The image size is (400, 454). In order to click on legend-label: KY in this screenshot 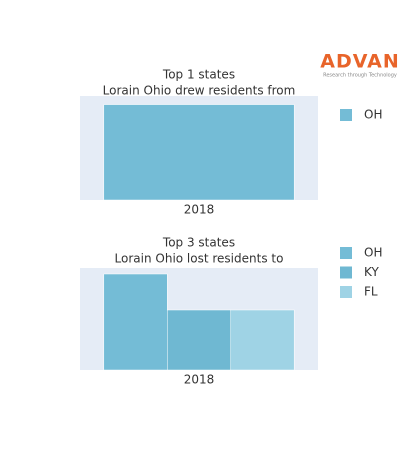, I will do `click(371, 272)`.